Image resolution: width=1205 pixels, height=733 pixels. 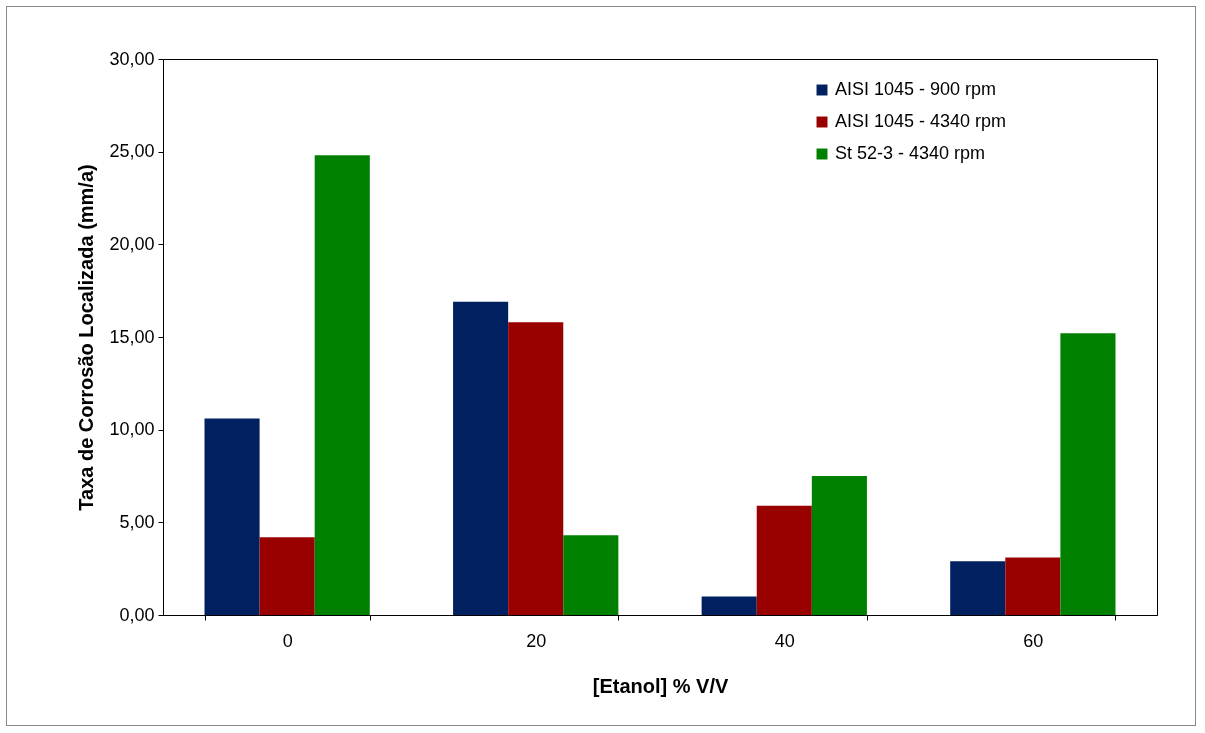 I want to click on y-tick-label: 30,00, so click(x=132, y=58).